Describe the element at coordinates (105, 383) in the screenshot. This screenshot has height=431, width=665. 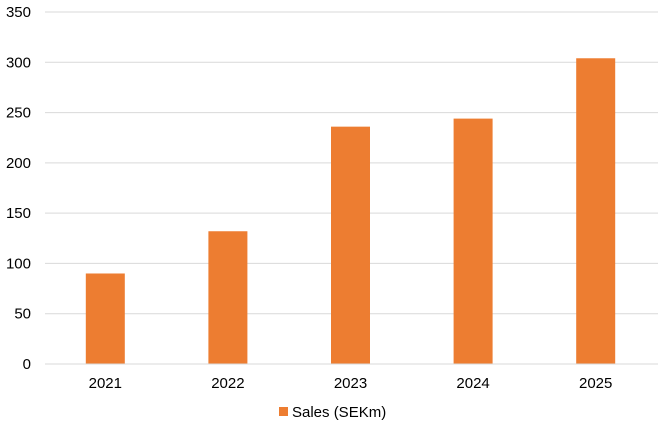
I see `x-tick-label-2021: 2021` at that location.